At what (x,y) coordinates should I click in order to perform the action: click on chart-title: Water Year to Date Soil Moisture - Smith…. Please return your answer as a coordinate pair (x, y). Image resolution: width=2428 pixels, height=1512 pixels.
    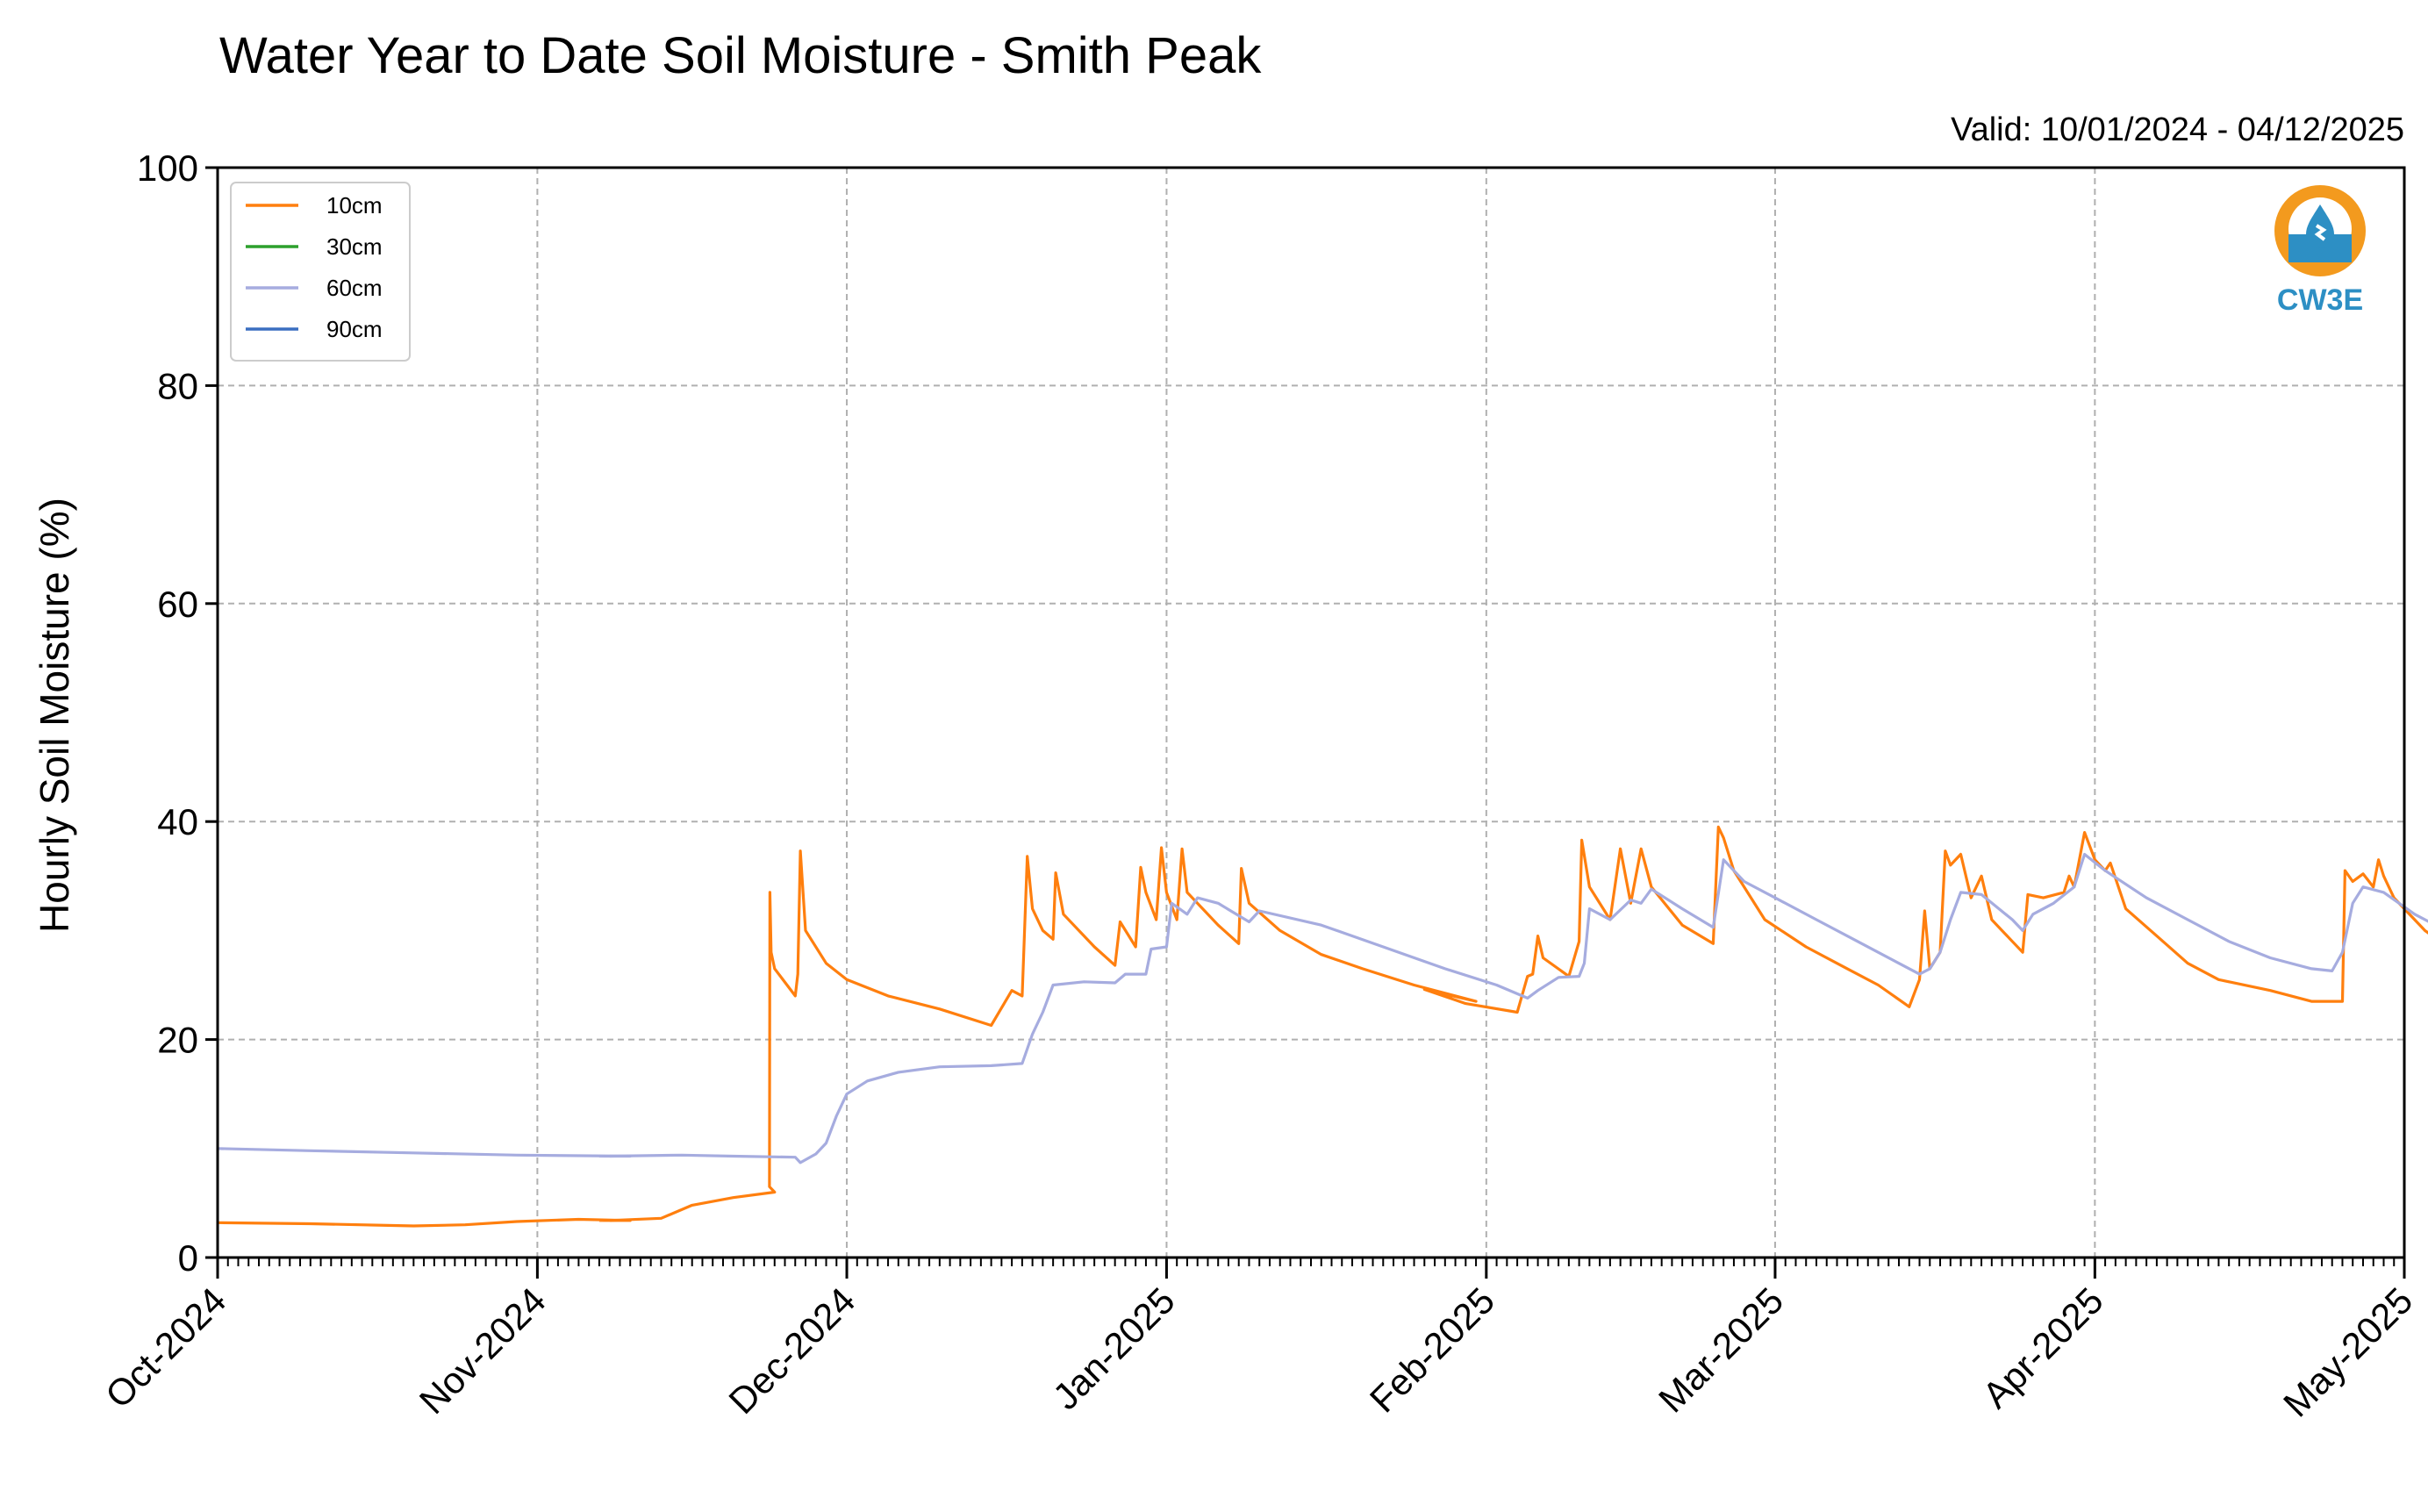
    Looking at the image, I should click on (741, 56).